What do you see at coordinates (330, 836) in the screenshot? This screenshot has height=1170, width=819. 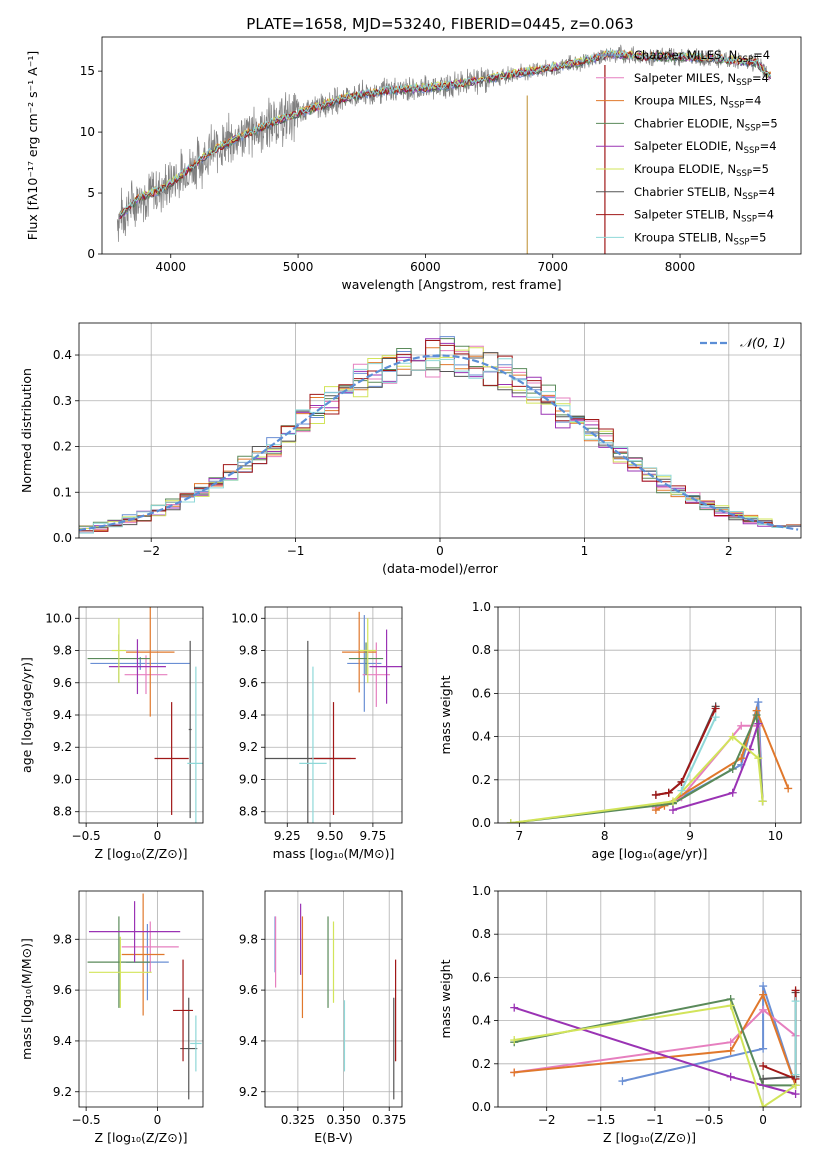 I see `x-tick-label: 9.50` at bounding box center [330, 836].